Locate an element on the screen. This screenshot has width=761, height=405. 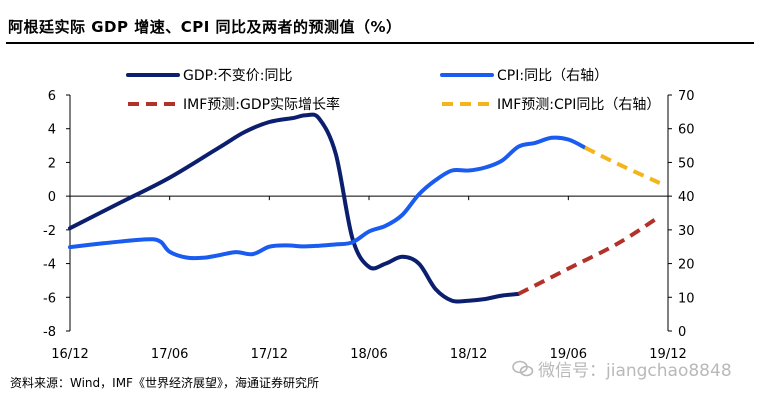
y-right-tick-label: 50 is located at coordinates (686, 163).